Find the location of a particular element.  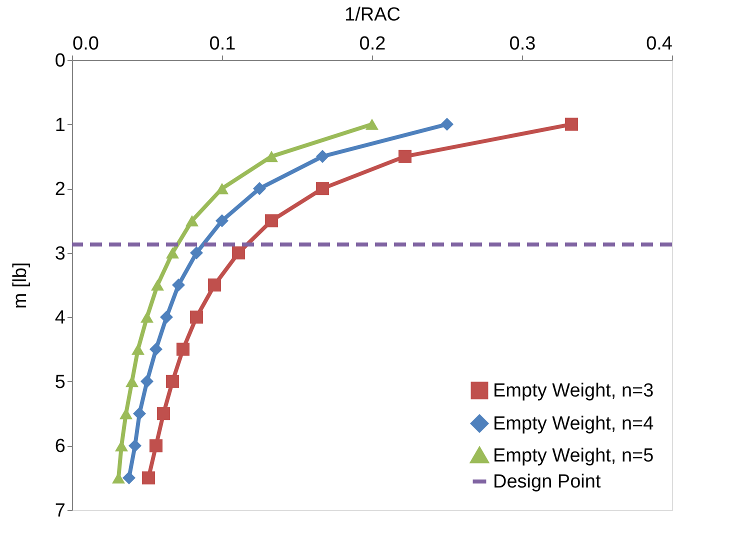

y-tick-label: 5 is located at coordinates (60, 382).